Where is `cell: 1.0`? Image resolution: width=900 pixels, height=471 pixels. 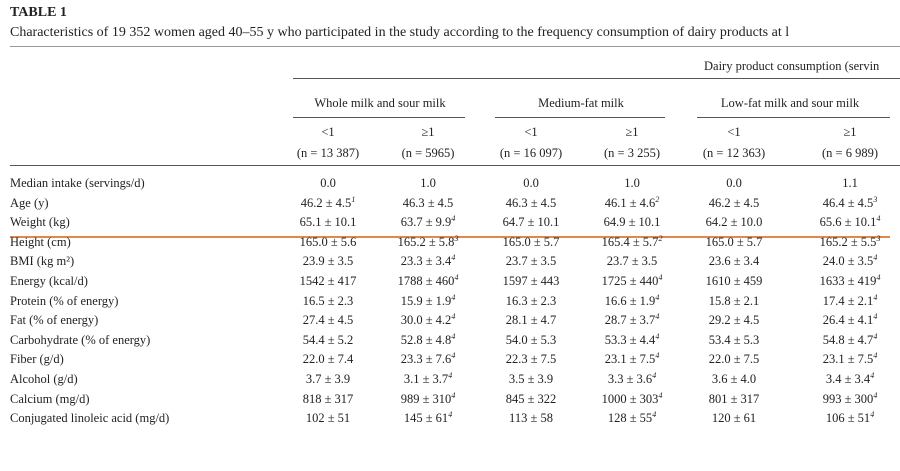
cell: 1.0 is located at coordinates (428, 183).